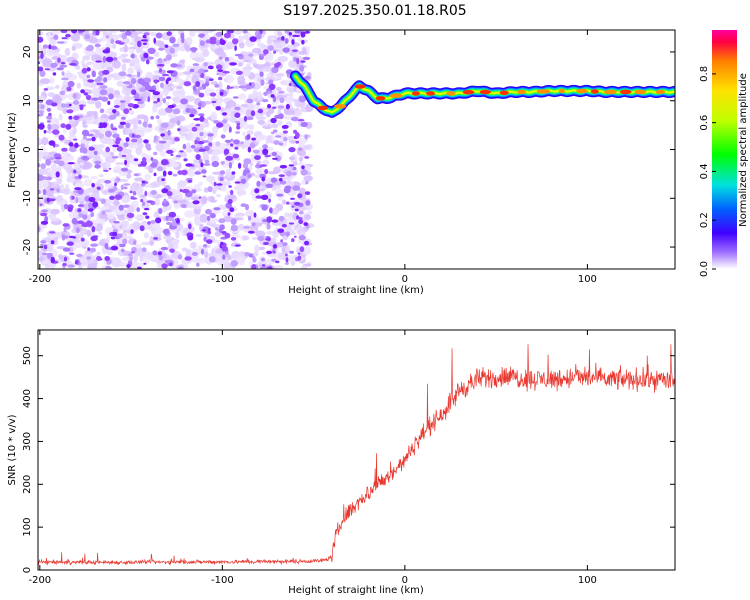 Image resolution: width=750 pixels, height=600 pixels. What do you see at coordinates (12, 150) in the screenshot?
I see `spectrogram-y-label: Frequency (Hz)` at bounding box center [12, 150].